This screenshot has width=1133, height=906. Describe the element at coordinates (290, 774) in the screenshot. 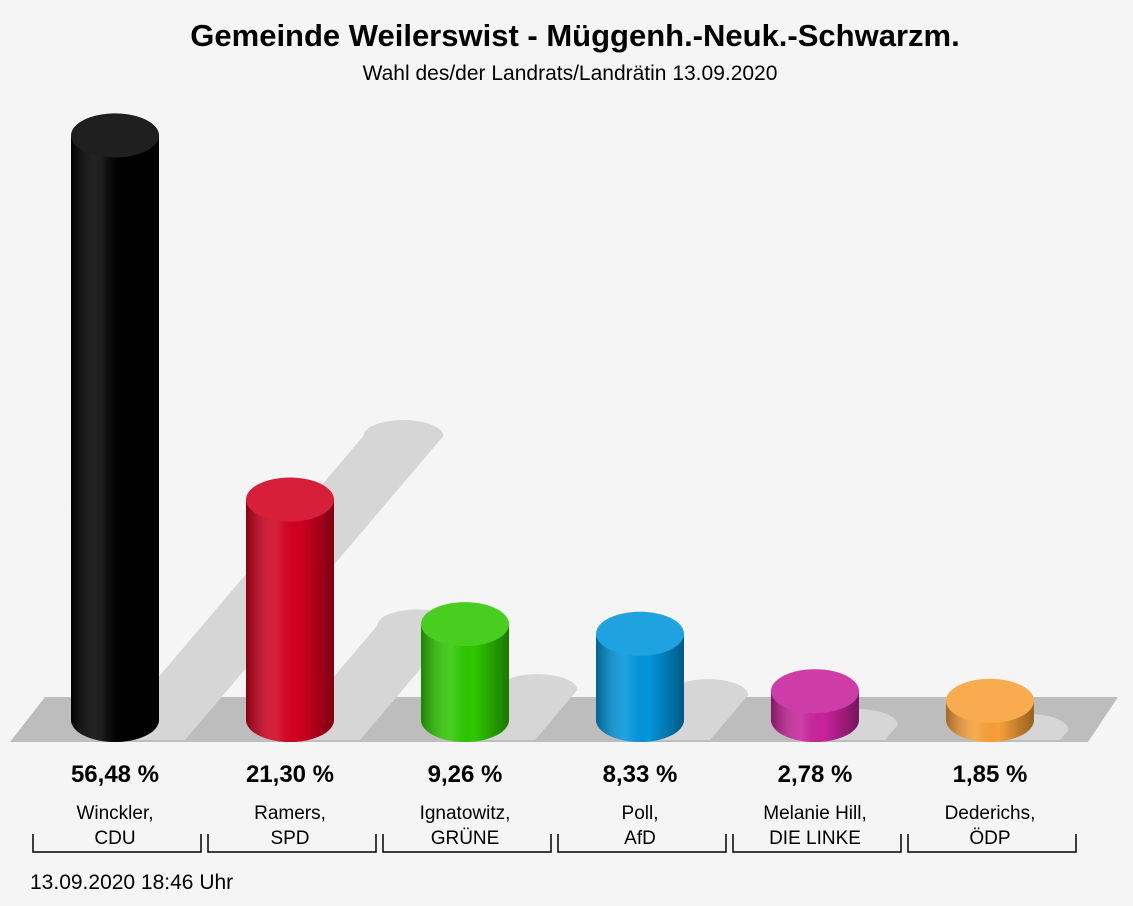

I see `value-label: 21,30 %` at that location.